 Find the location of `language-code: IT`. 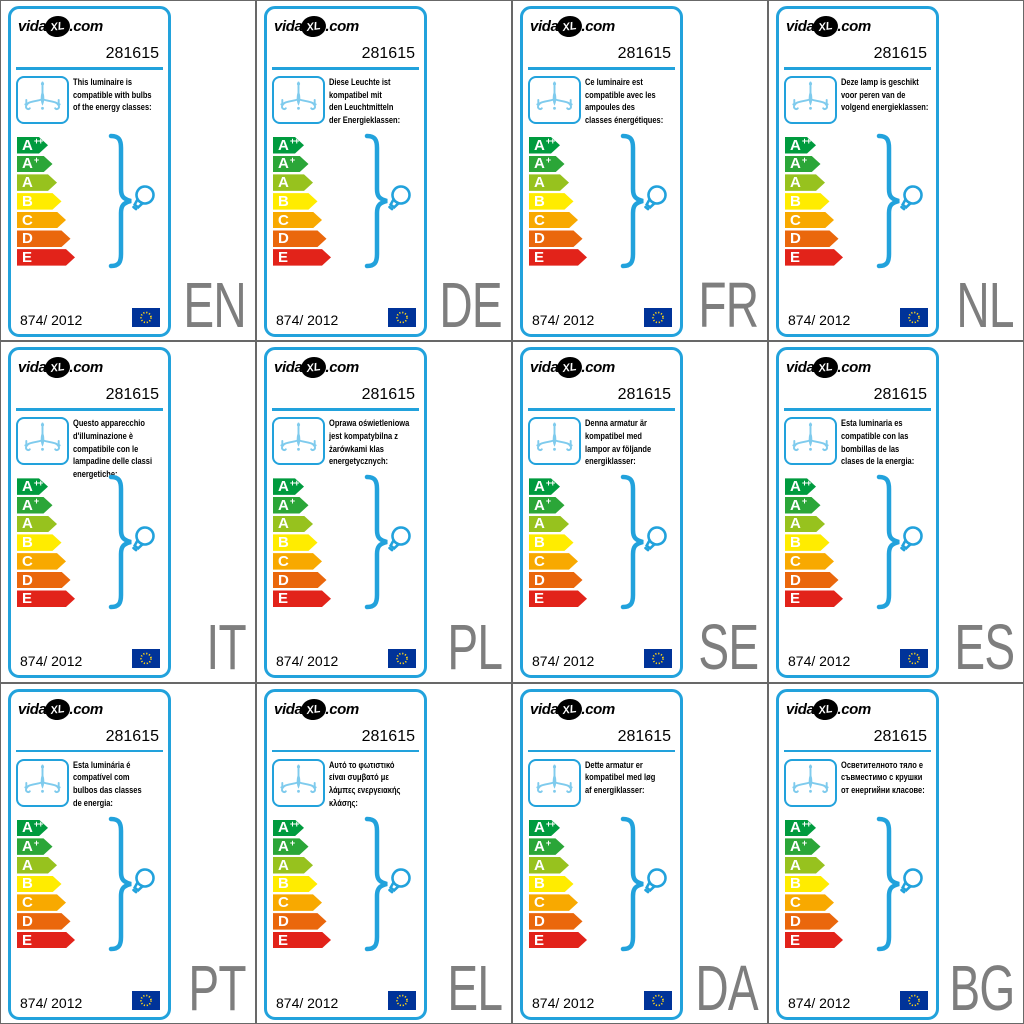

language-code: IT is located at coordinates (226, 646).